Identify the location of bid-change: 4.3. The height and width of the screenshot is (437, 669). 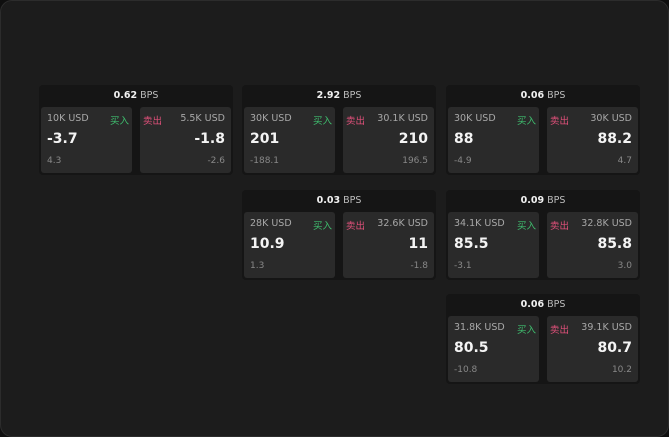
(54, 161).